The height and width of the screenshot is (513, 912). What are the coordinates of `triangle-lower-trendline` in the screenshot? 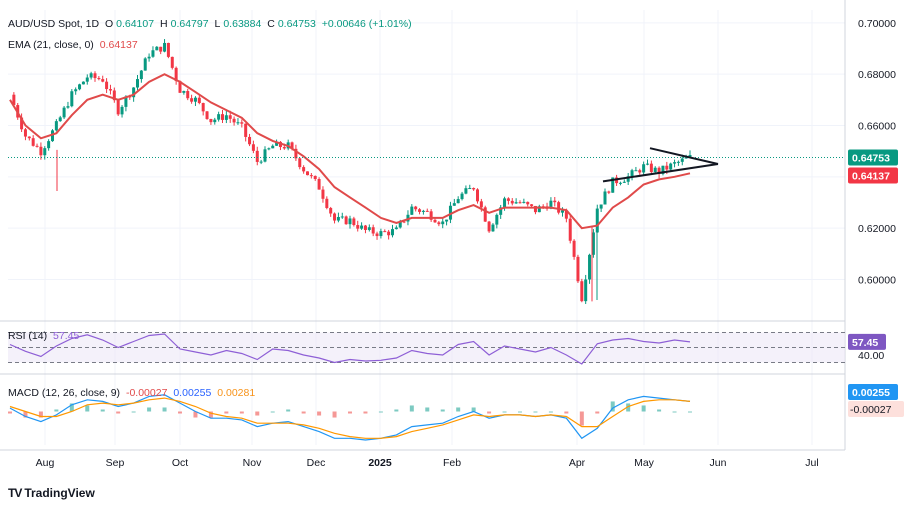 It's located at (660, 173).